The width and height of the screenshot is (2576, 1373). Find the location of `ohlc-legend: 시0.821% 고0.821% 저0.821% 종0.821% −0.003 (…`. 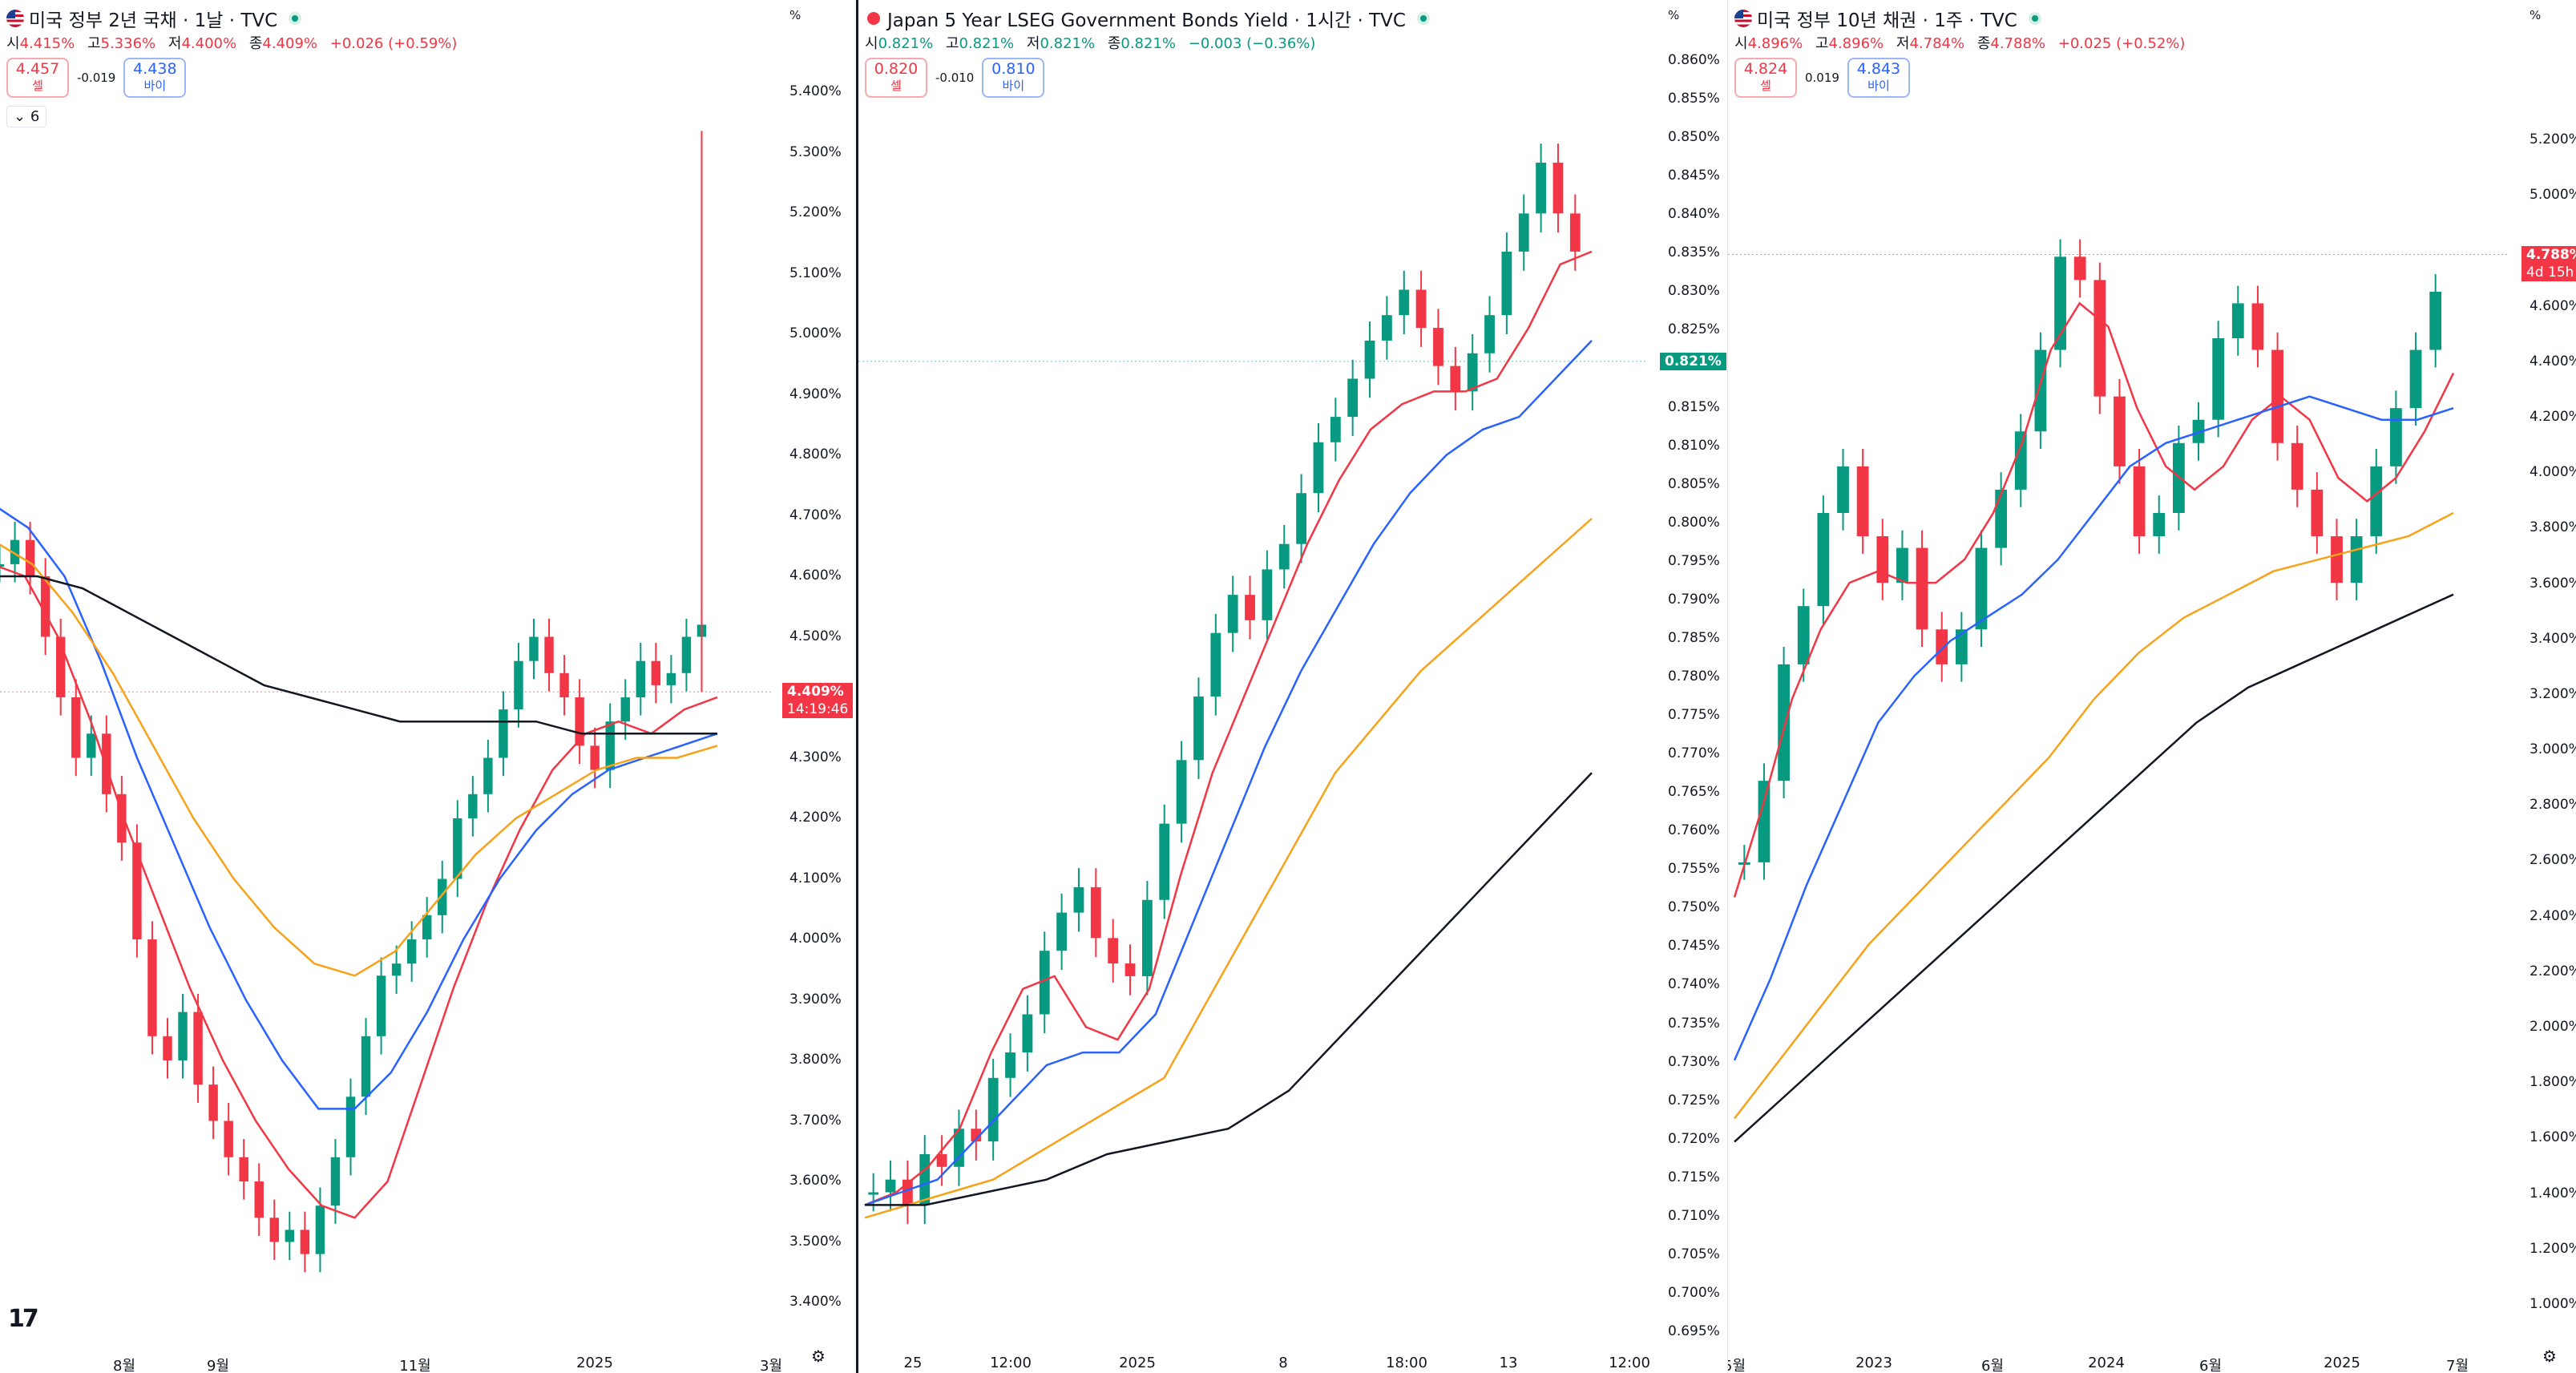

ohlc-legend: 시0.821% 고0.821% 저0.821% 종0.821% −0.003 (… is located at coordinates (1091, 44).